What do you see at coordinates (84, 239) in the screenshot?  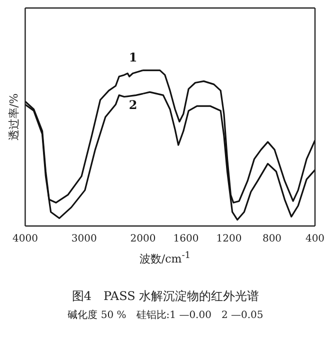 I see `x-tick-label: 3000` at bounding box center [84, 239].